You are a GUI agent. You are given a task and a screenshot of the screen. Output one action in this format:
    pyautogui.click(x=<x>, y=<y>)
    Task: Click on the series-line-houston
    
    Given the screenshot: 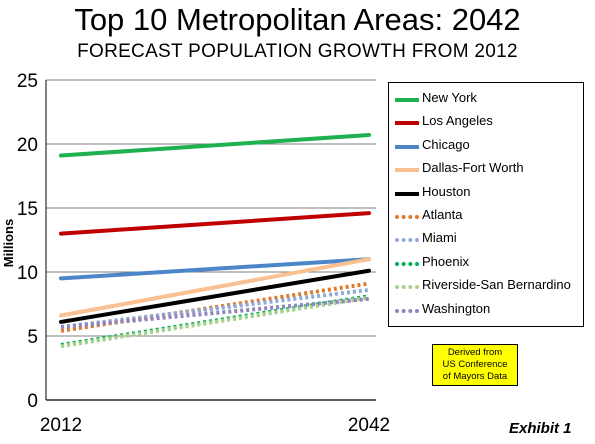 What is the action you would take?
    pyautogui.click(x=215, y=296)
    